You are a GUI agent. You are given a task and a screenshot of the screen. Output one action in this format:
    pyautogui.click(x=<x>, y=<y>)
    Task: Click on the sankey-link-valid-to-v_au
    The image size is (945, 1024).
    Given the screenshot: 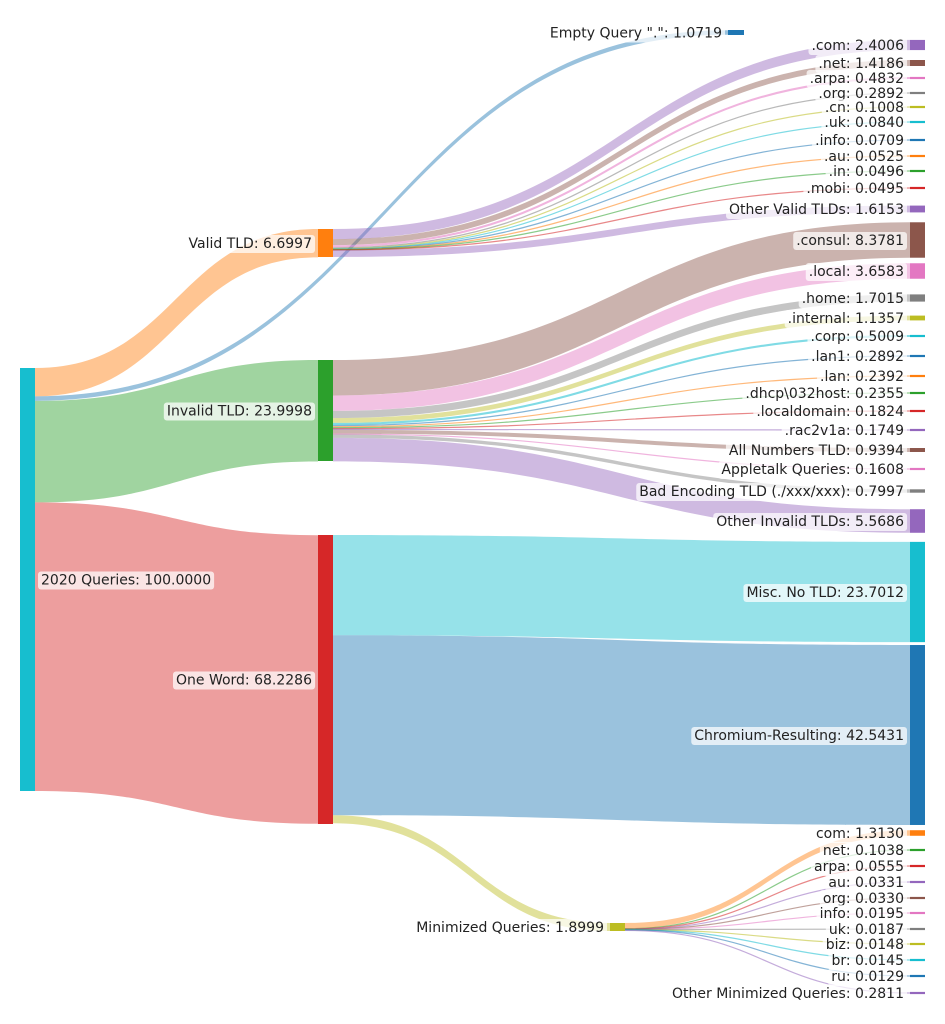 What is the action you would take?
    pyautogui.click(x=621, y=203)
    